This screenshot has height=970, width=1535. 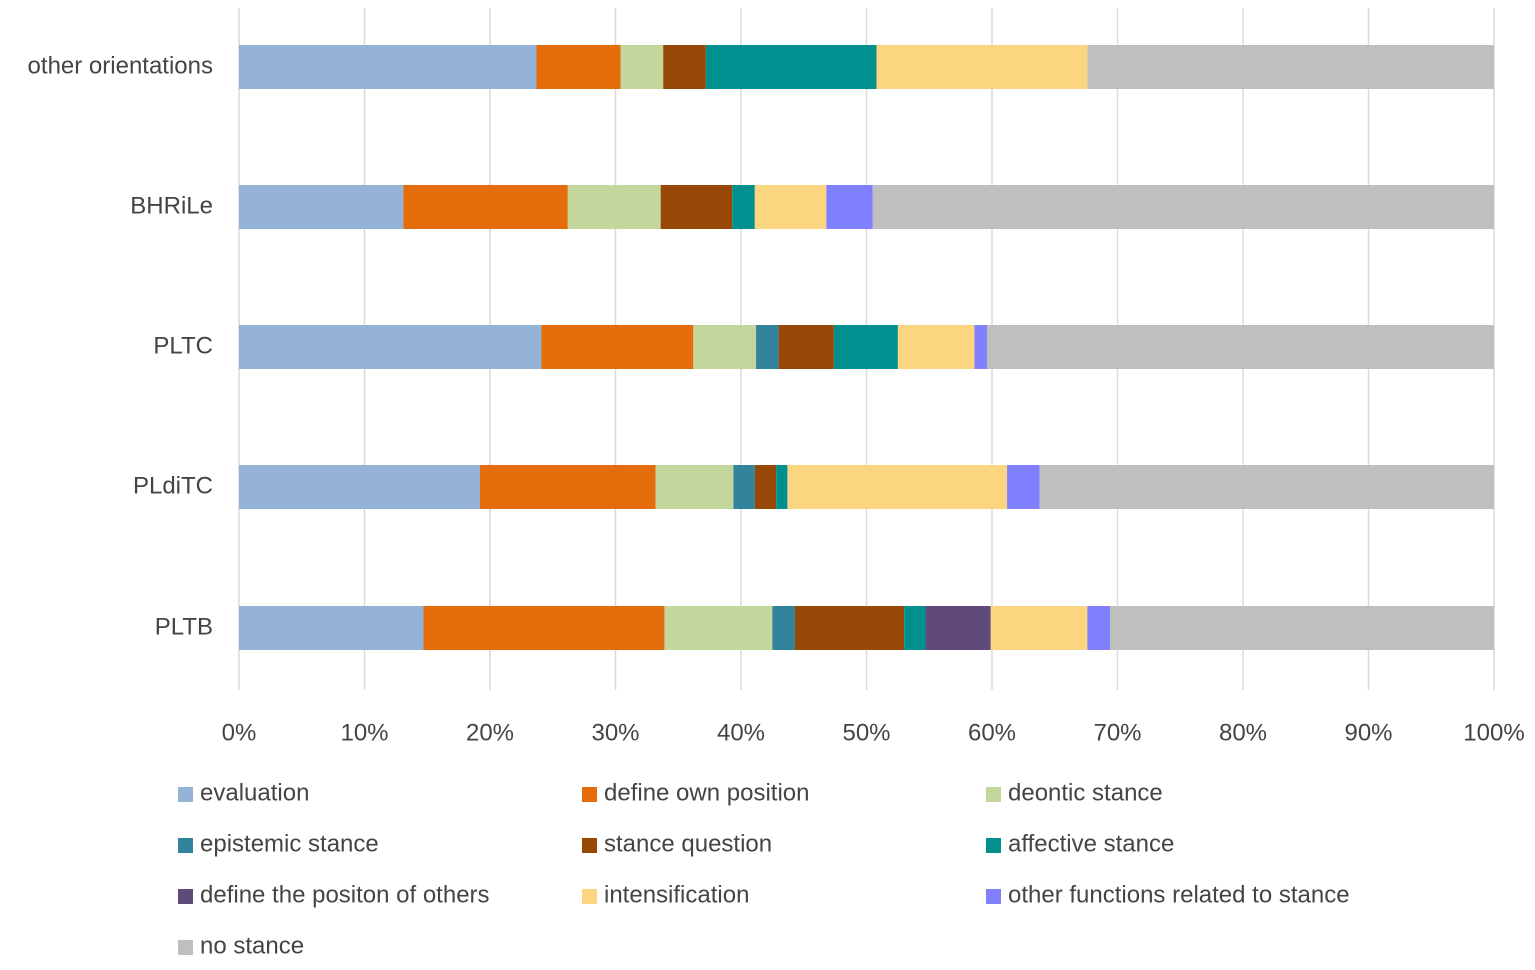 What do you see at coordinates (1117, 732) in the screenshot?
I see `x-tick-label: 70%` at bounding box center [1117, 732].